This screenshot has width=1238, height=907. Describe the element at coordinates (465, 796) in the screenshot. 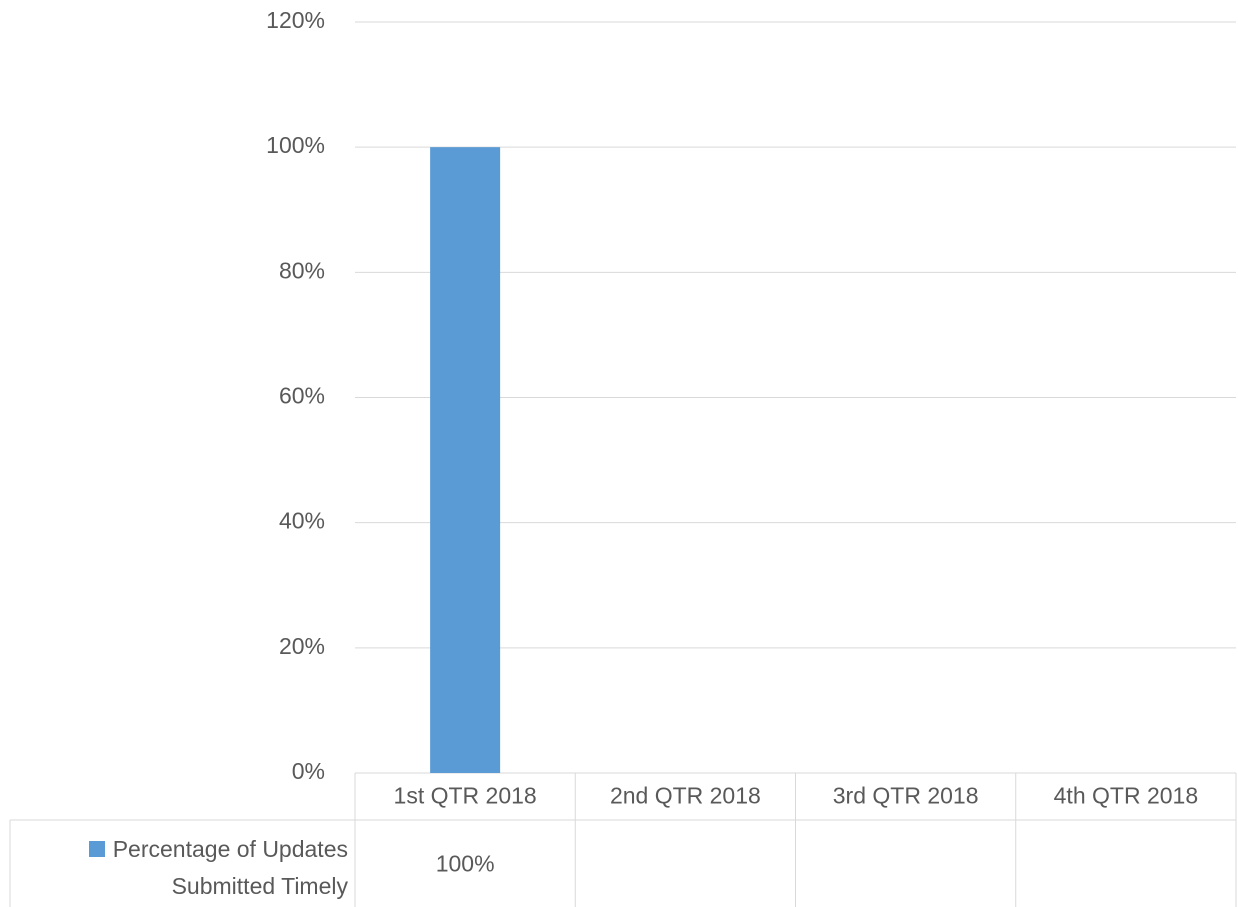

I see `x-tick-label: 1st QTR 2018` at that location.